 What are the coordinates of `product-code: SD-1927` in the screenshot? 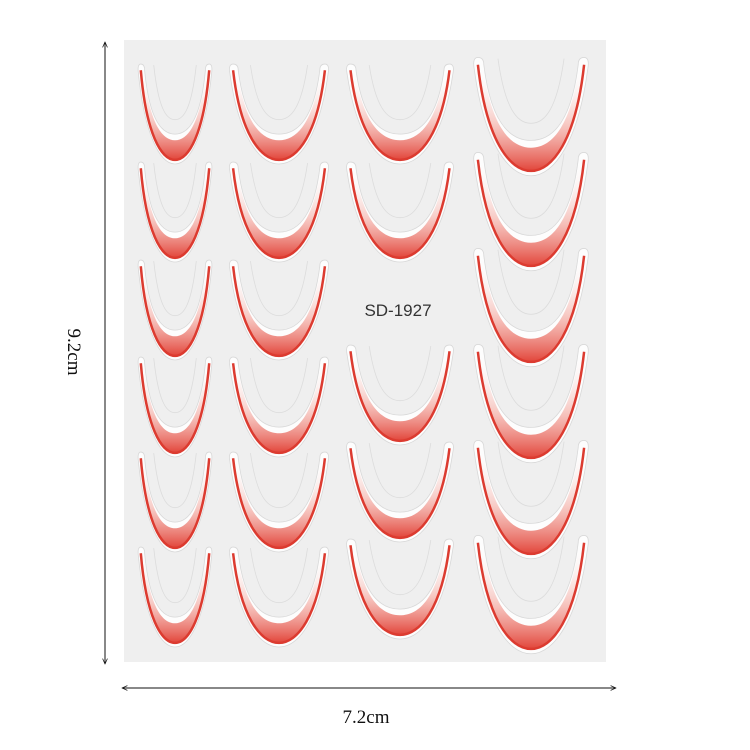 It's located at (397, 310).